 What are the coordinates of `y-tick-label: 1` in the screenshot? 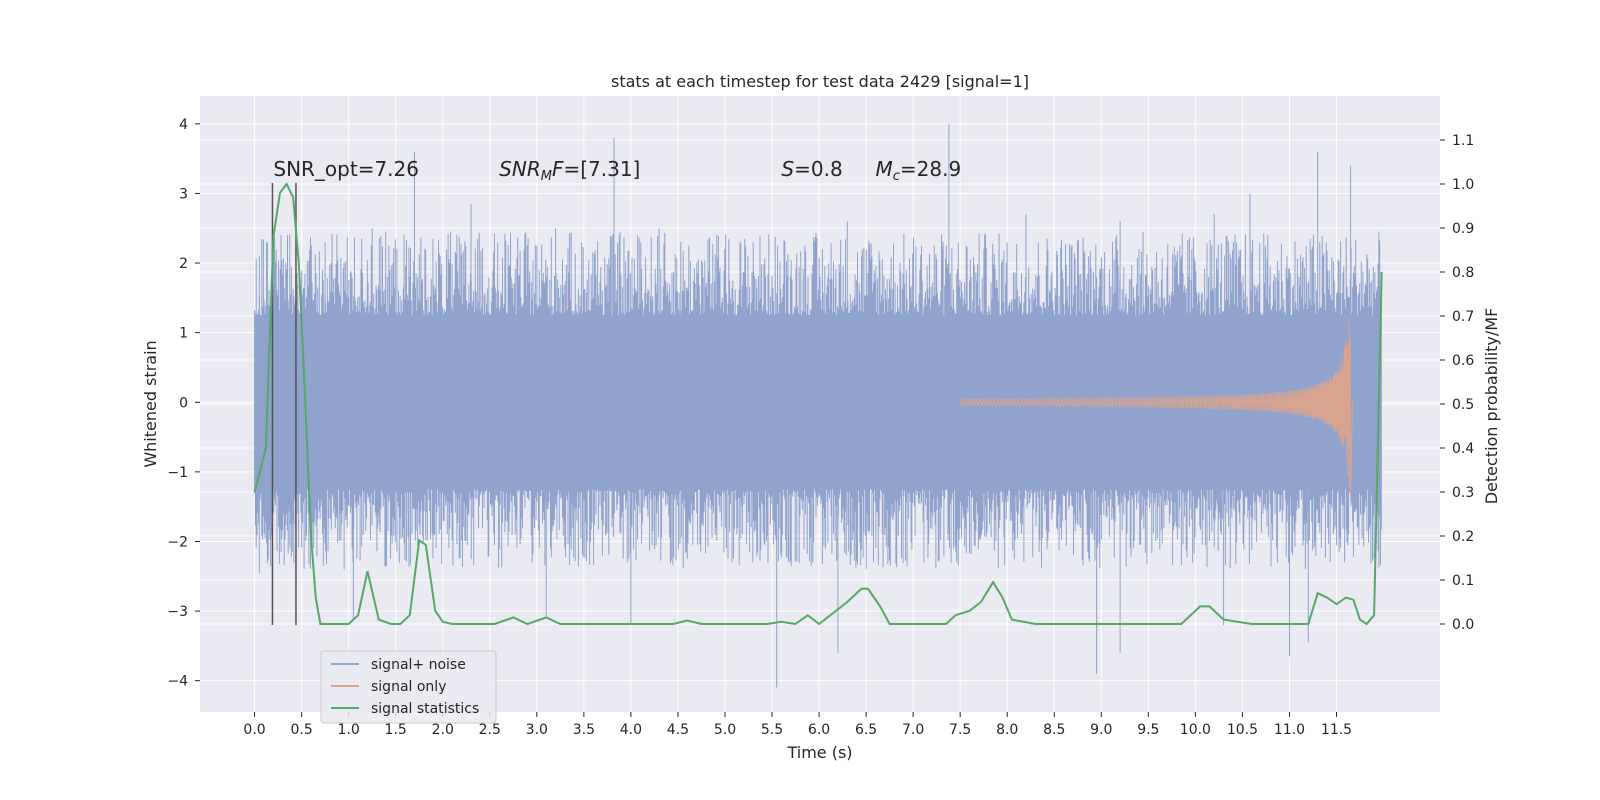 It's located at (183, 334).